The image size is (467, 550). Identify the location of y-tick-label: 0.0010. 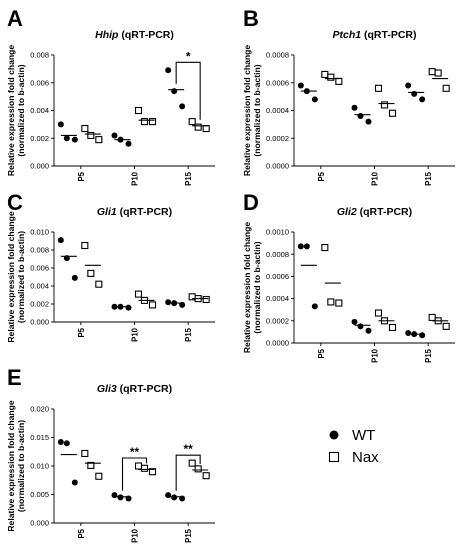
(277, 232).